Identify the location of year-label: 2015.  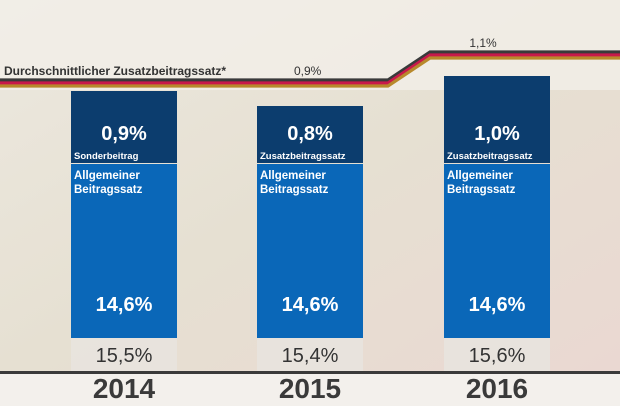
(310, 388).